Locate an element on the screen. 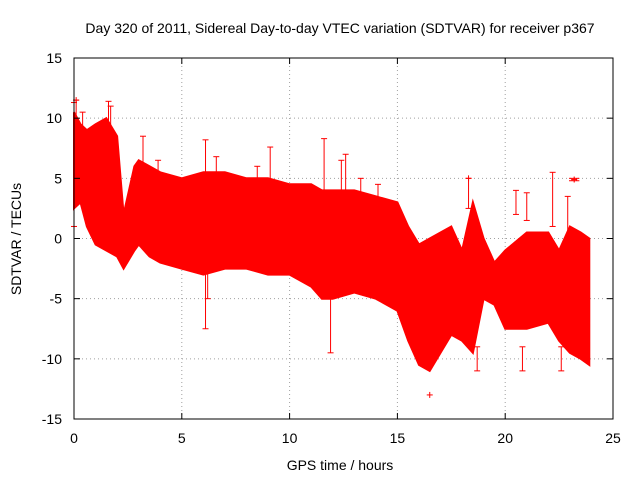  x-tick-label: 15 is located at coordinates (398, 438).